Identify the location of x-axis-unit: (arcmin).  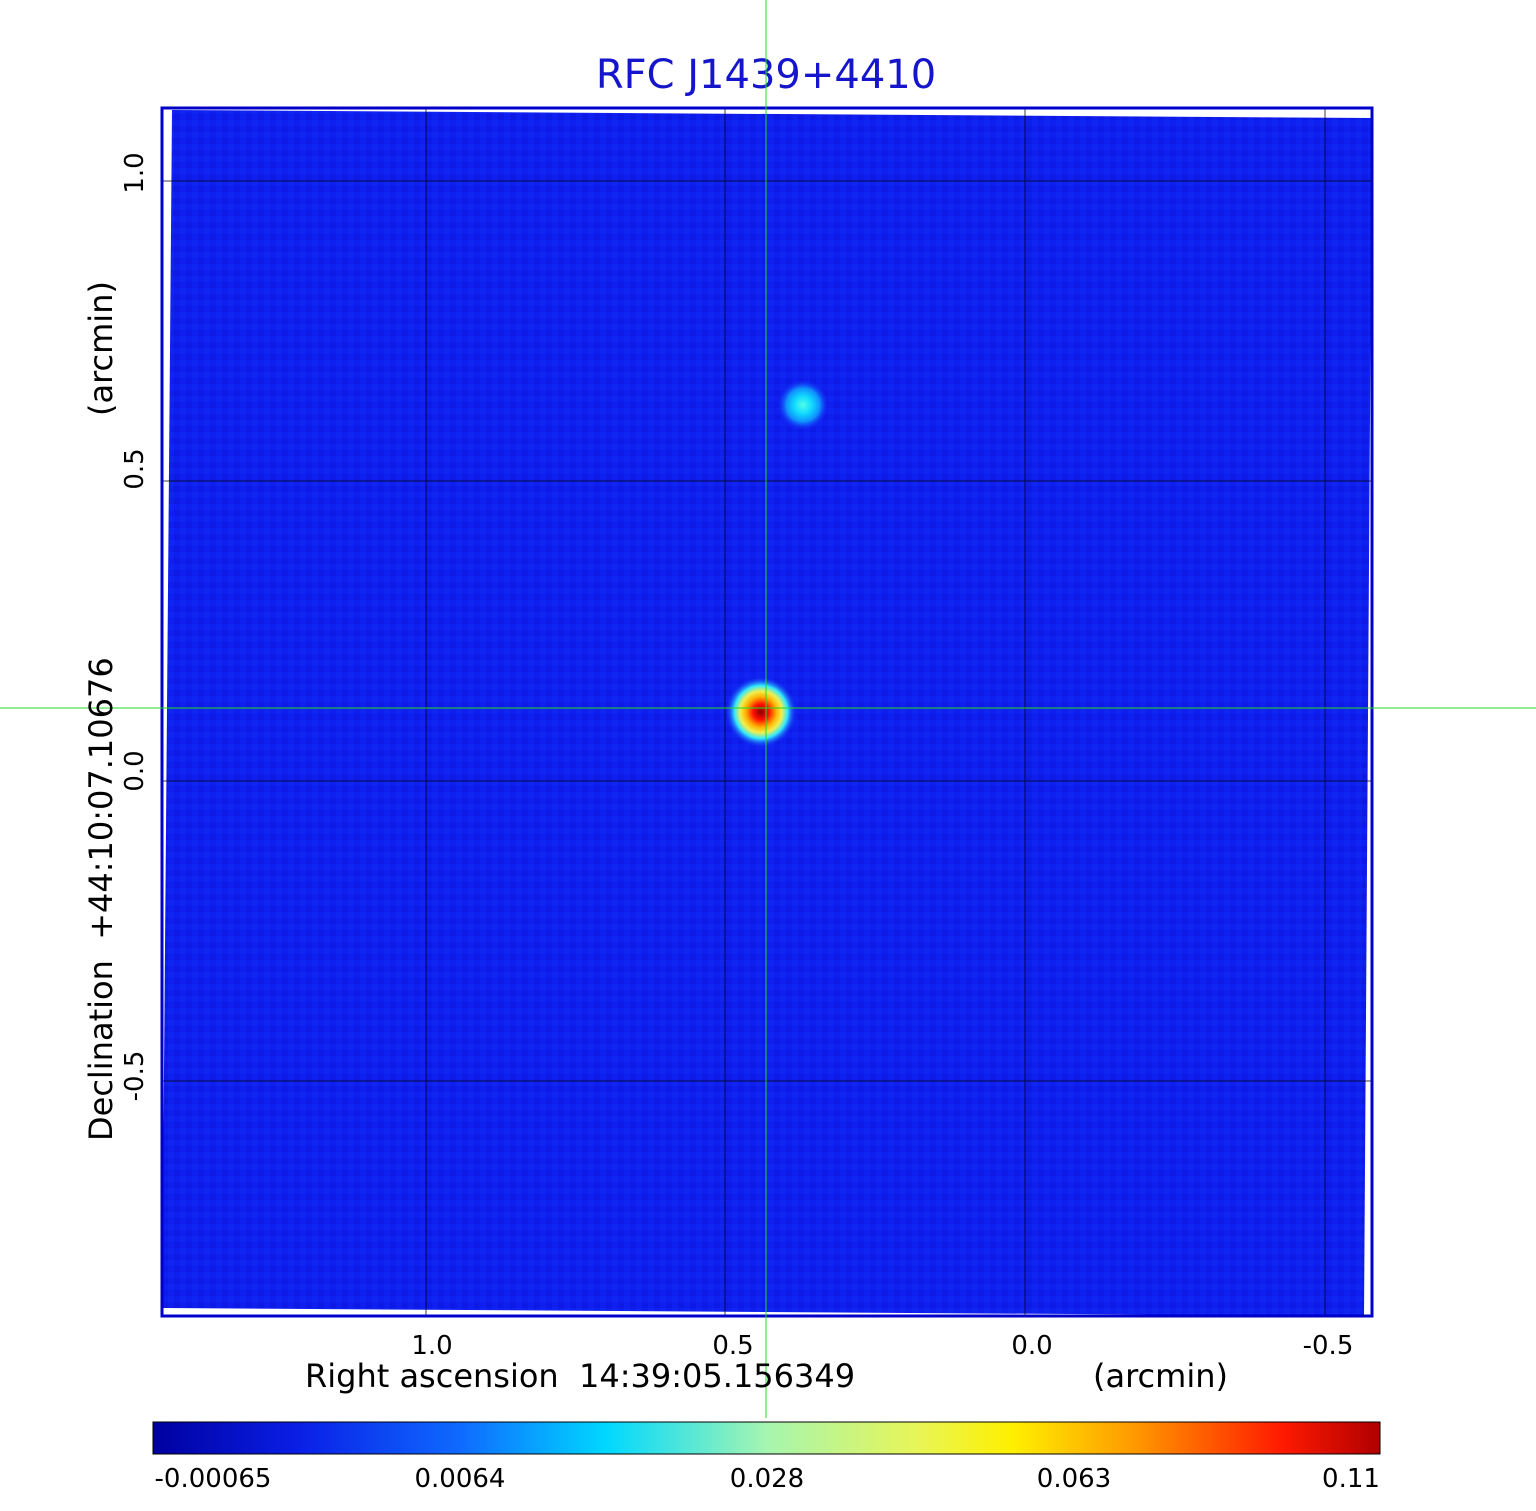
(1160, 1376).